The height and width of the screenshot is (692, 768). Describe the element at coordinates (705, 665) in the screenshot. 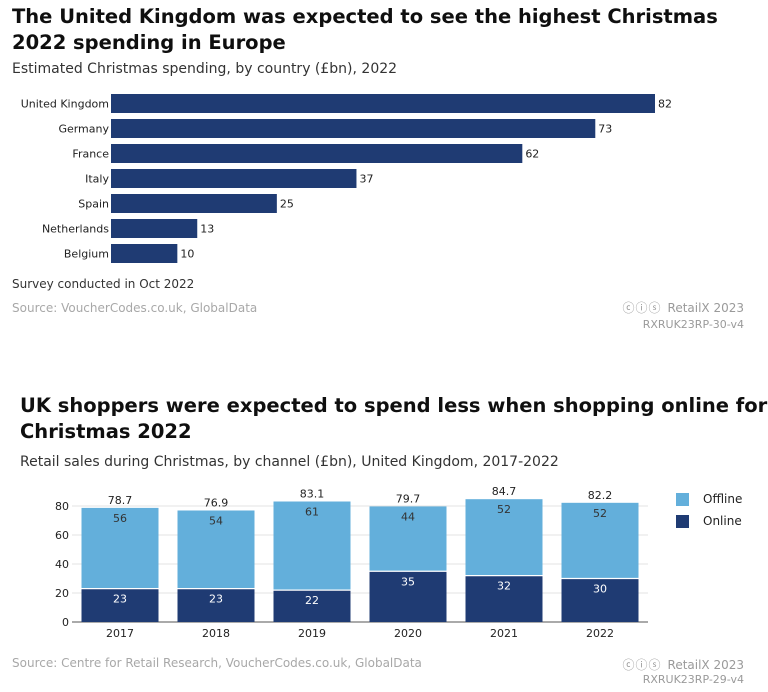

I see `chart2-brand-label: RetailX 2023` at that location.